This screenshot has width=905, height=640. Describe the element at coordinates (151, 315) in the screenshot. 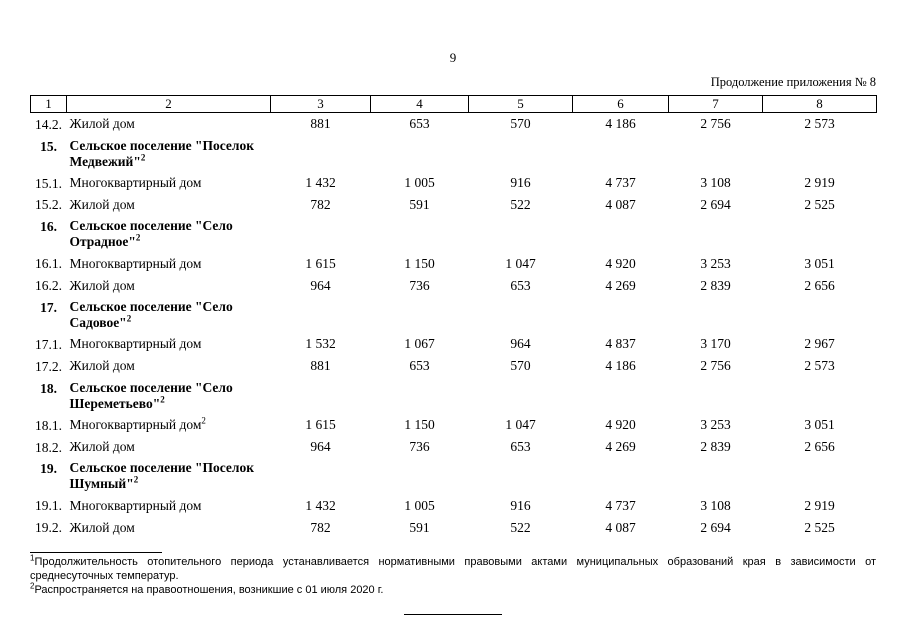

I see `row-name: Сельское поселение "Село Садовое"2` at that location.